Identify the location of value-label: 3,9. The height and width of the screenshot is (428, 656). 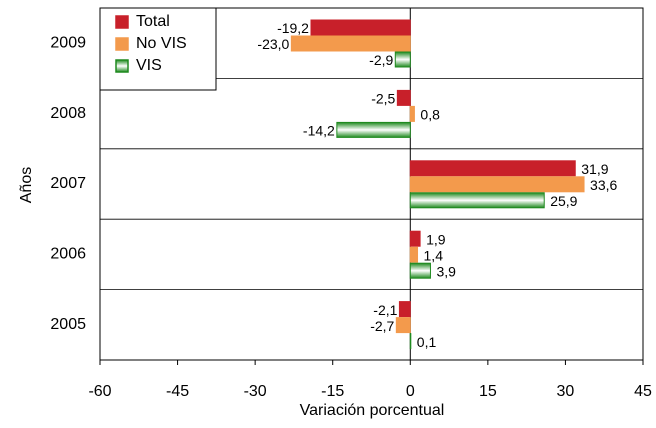
(446, 271).